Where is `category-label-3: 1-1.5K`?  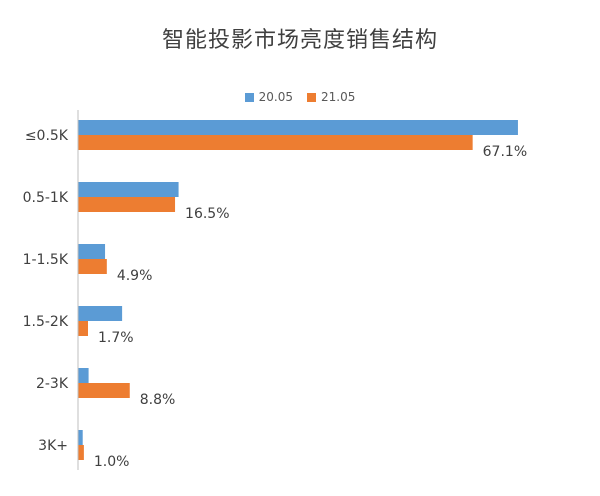 category-label-3: 1-1.5K is located at coordinates (46, 260).